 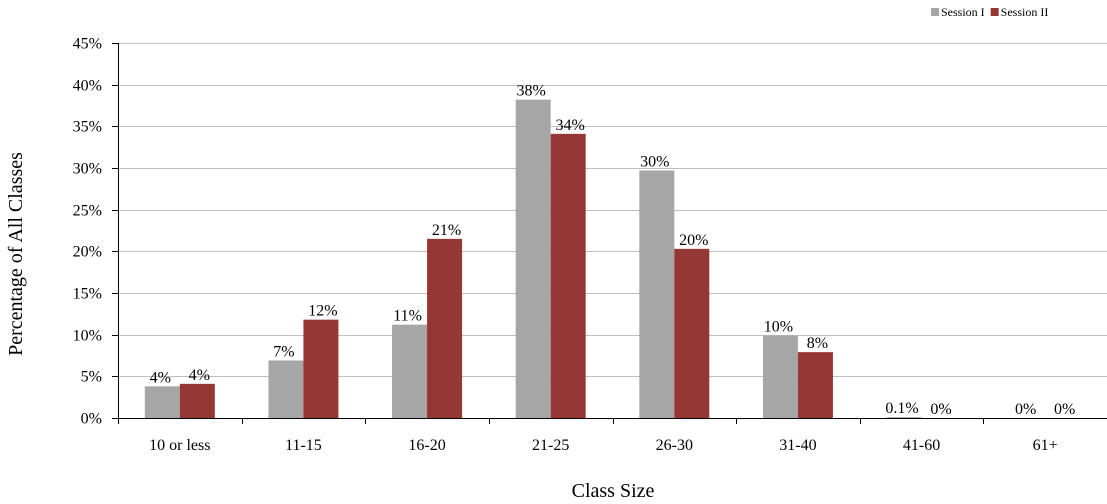 What do you see at coordinates (550, 445) in the screenshot?
I see `category-label: 21-25` at bounding box center [550, 445].